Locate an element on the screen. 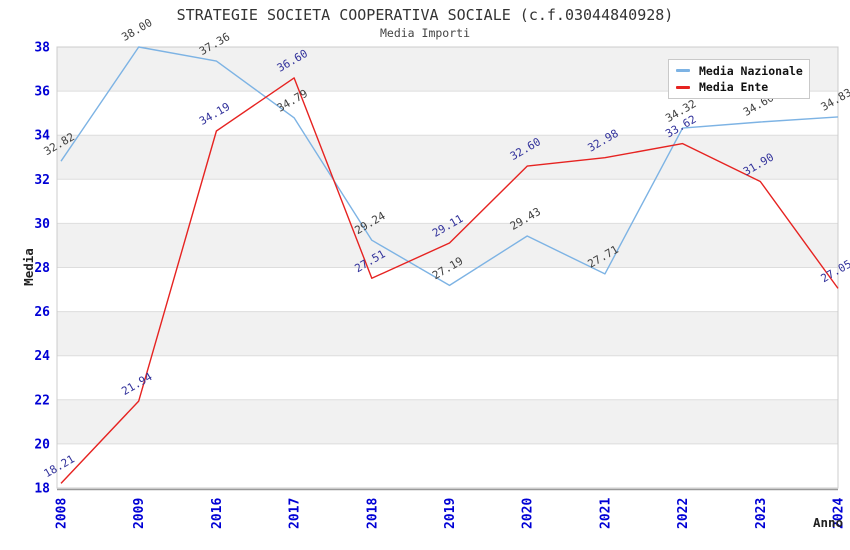 The width and height of the screenshot is (850, 550). y-tick-label: 28 is located at coordinates (42, 268).